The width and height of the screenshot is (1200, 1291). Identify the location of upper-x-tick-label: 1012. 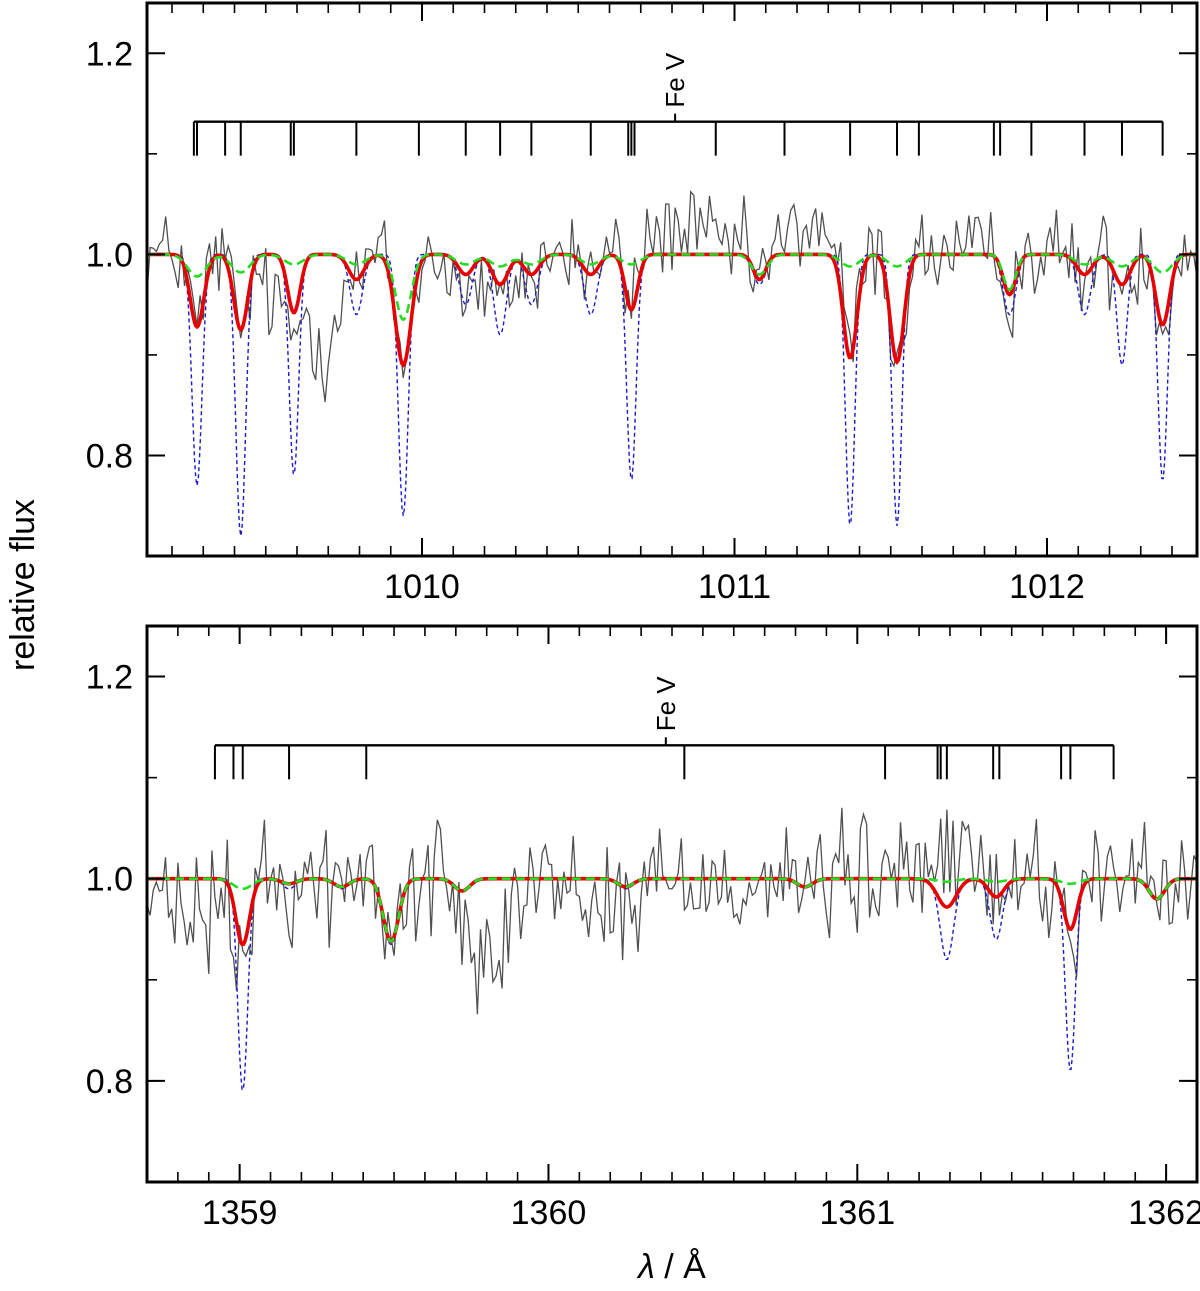
(1047, 587).